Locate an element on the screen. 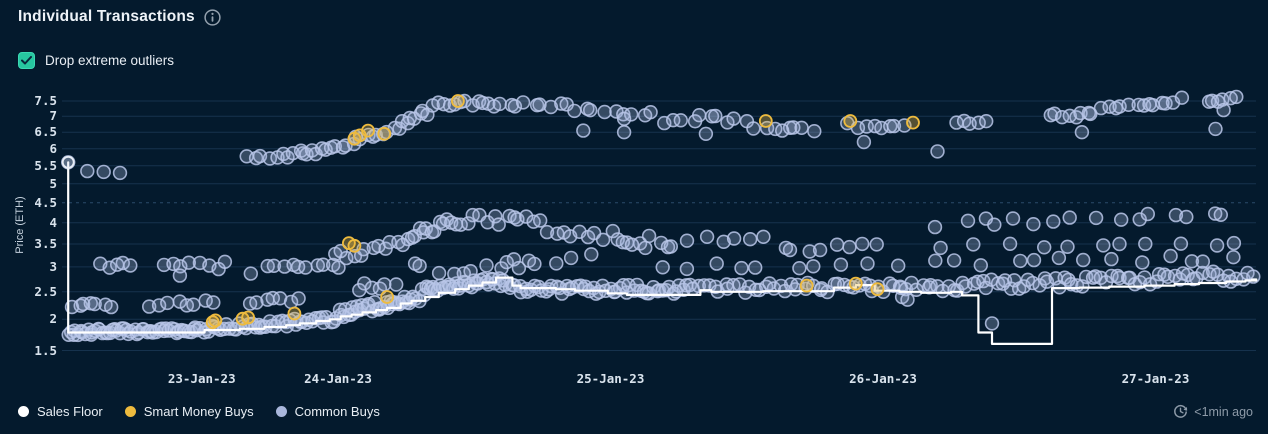  clock-refresh-icon is located at coordinates (1180, 411).